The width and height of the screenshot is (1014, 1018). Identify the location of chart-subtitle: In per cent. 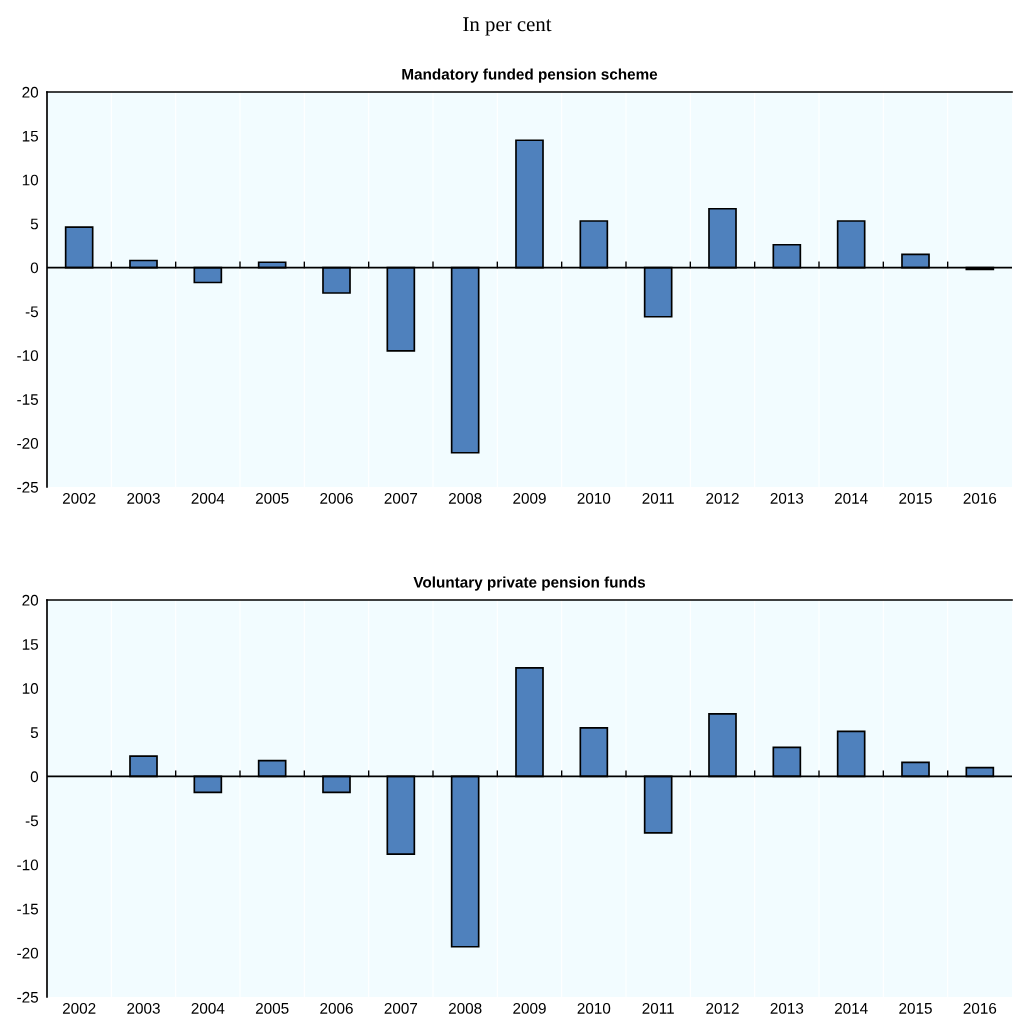
(507, 26).